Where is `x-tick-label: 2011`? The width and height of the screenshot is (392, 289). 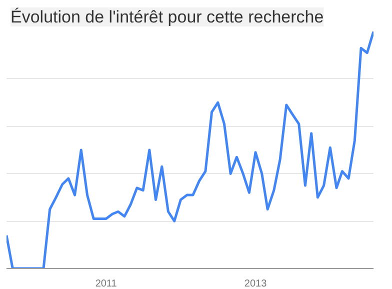 x-tick-label: 2011 is located at coordinates (106, 283).